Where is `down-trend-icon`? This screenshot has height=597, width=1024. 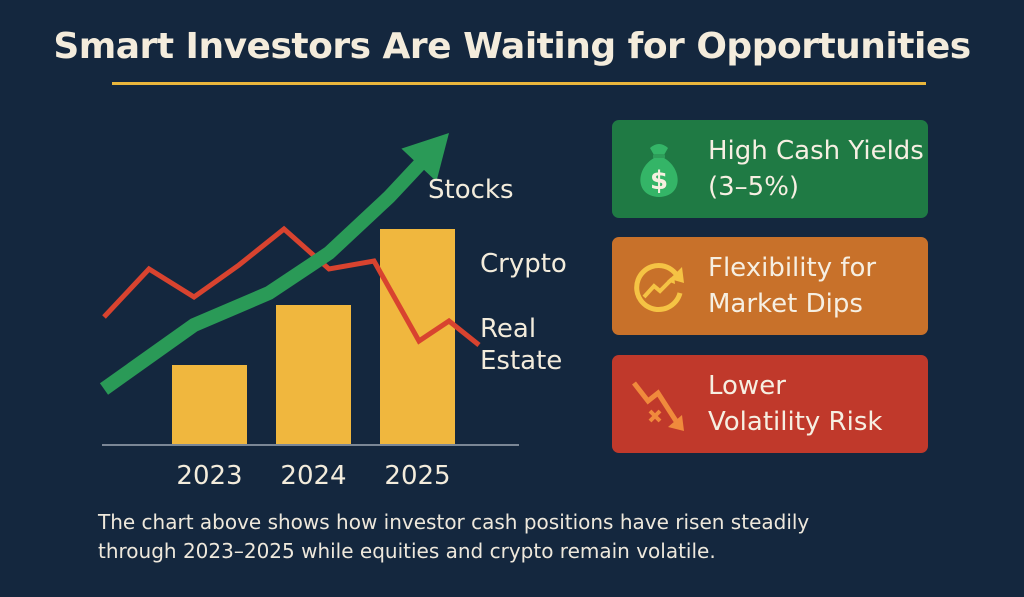 down-trend-icon is located at coordinates (658, 406).